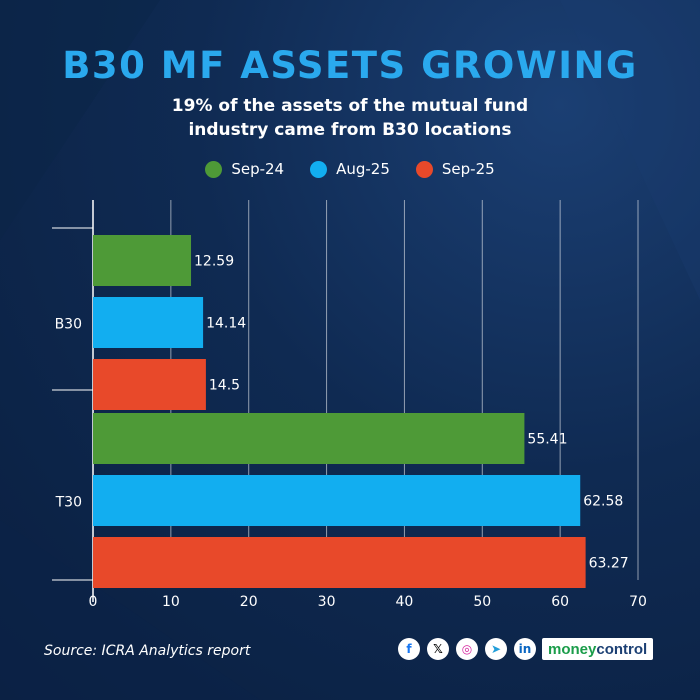 This screenshot has height=700, width=700. I want to click on social-links: f 𝕏 ◎ ➤ in, so click(467, 649).